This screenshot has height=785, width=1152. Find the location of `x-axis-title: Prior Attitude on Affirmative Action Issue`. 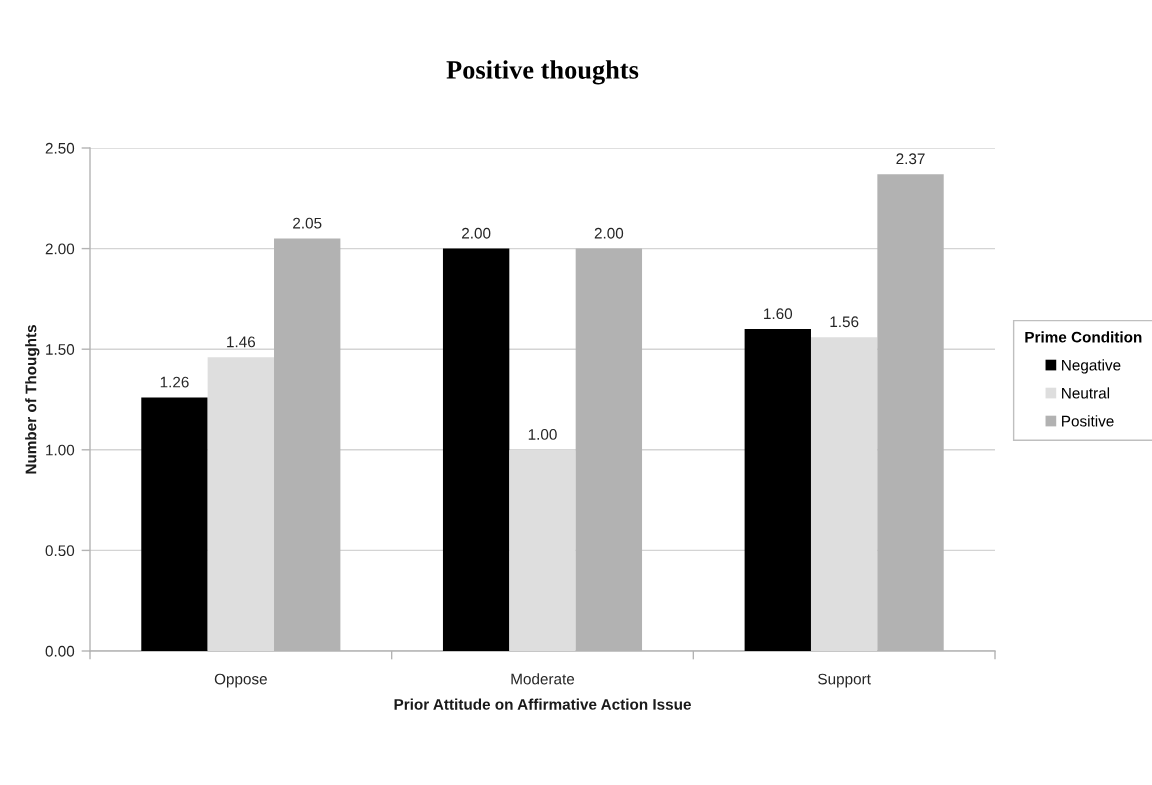

x-axis-title: Prior Attitude on Affirmative Action Issue is located at coordinates (542, 704).